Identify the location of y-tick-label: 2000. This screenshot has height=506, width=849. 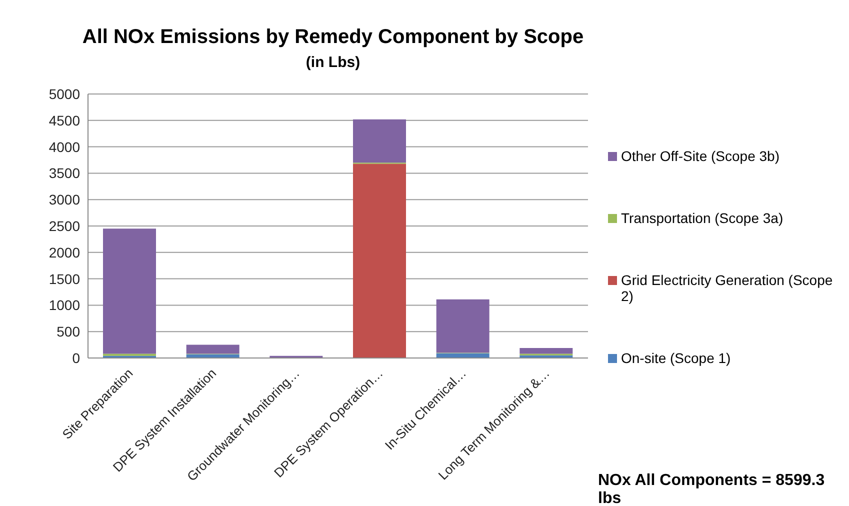
(64, 252).